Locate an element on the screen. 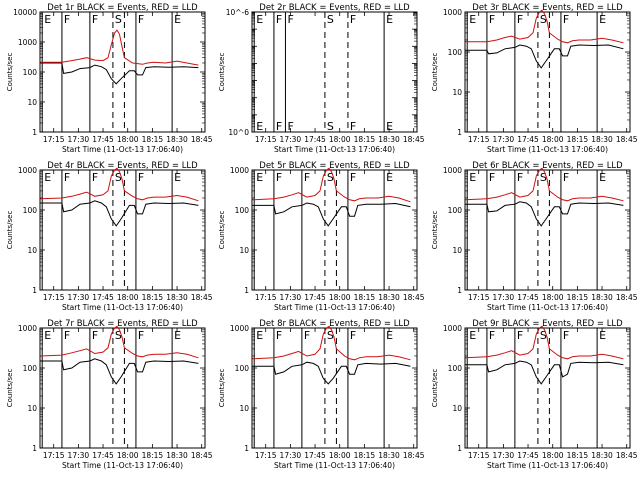 This screenshot has width=640, height=480. chart-title: Det 7r BLACK = Events, RED = LLD is located at coordinates (122, 324).